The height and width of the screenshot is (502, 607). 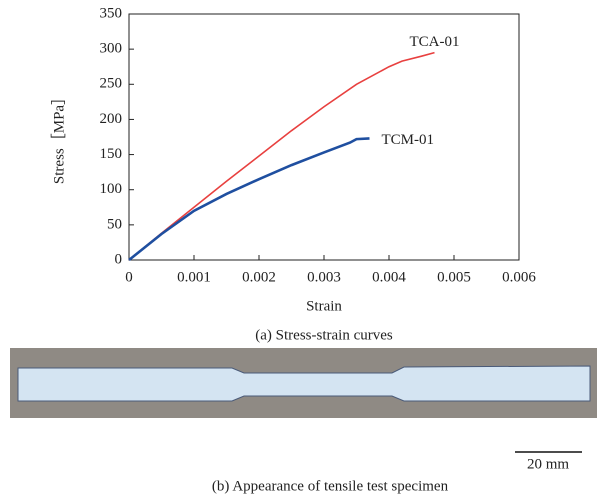 I want to click on y-tick-label: 50, so click(x=114, y=224).